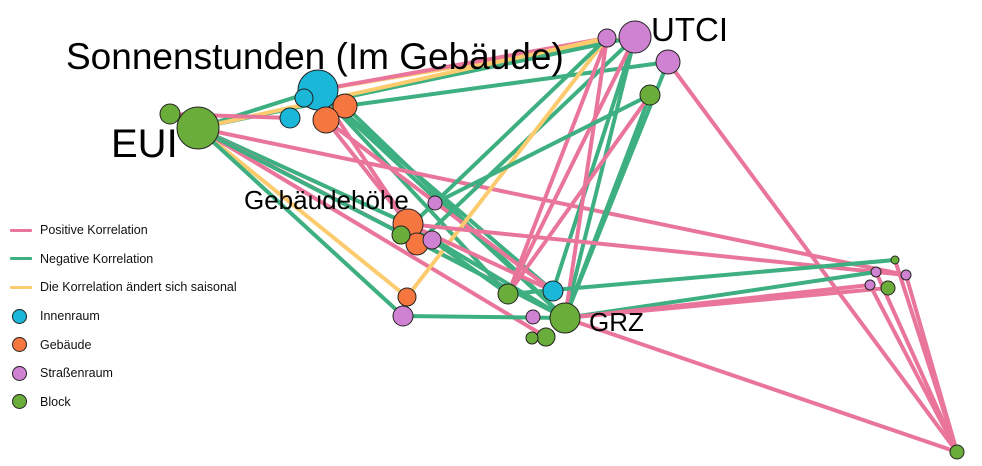  Describe the element at coordinates (403, 316) in the screenshot. I see `node-m2` at that location.